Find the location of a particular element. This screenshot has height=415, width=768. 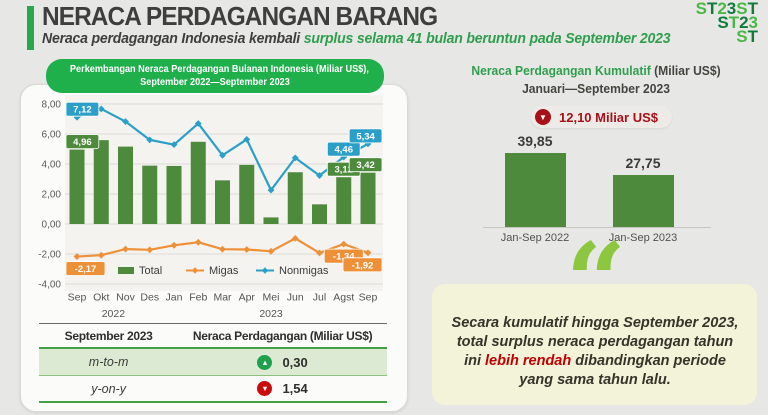

data-label: 7,12 is located at coordinates (82, 110).